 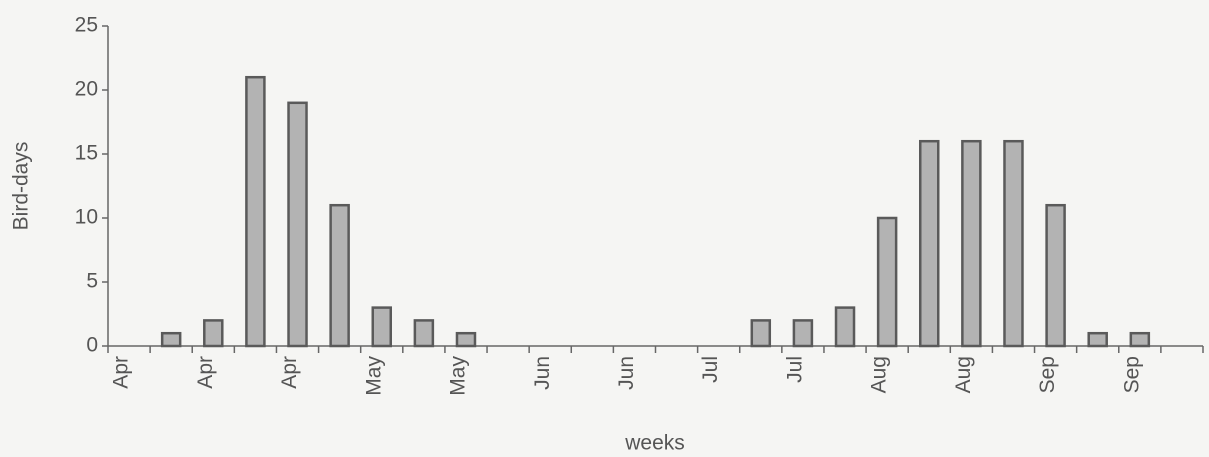 I want to click on y-tick-label: 25, so click(x=86, y=25).